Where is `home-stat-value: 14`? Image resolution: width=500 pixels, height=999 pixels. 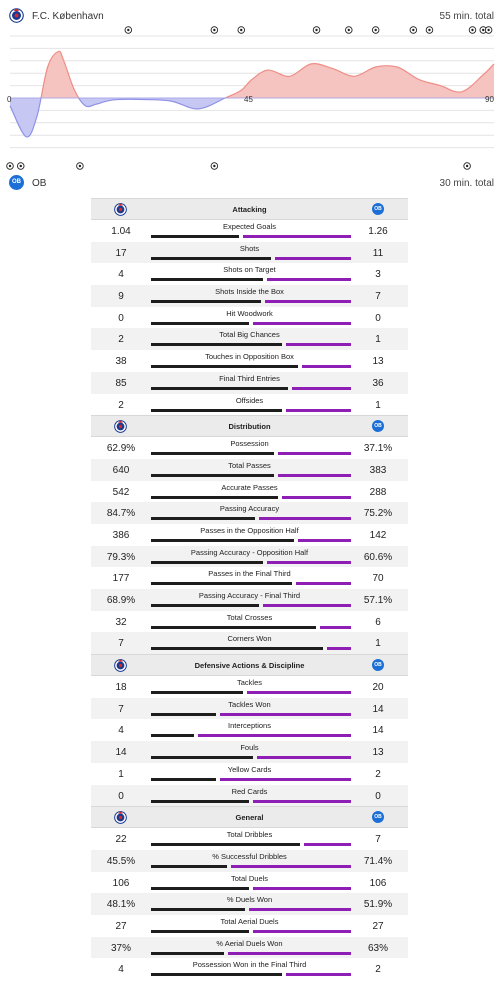 home-stat-value: 14 is located at coordinates (121, 753).